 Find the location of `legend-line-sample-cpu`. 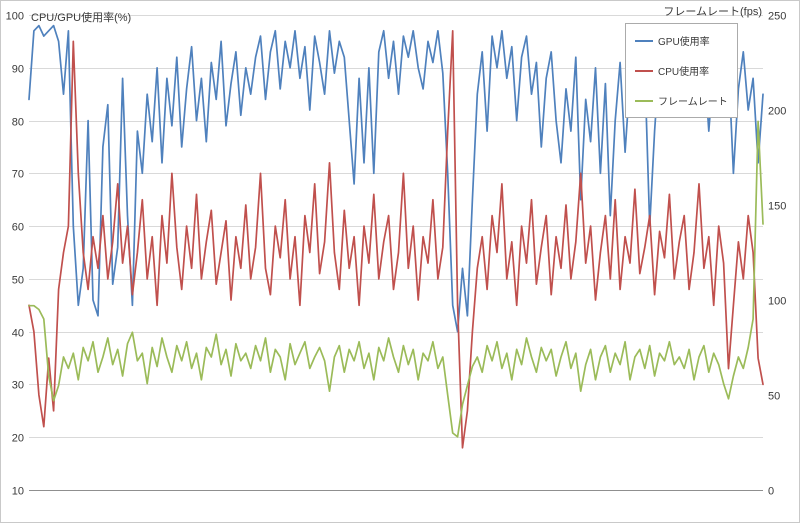

legend-line-sample-cpu is located at coordinates (644, 70).